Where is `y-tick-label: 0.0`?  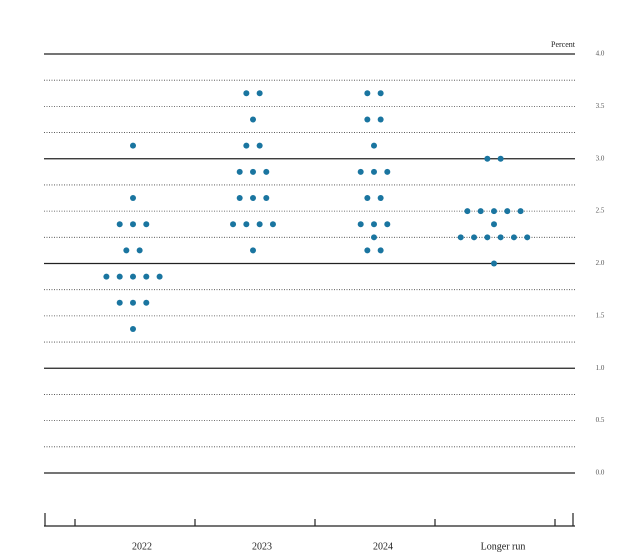 y-tick-label: 0.0 is located at coordinates (600, 473).